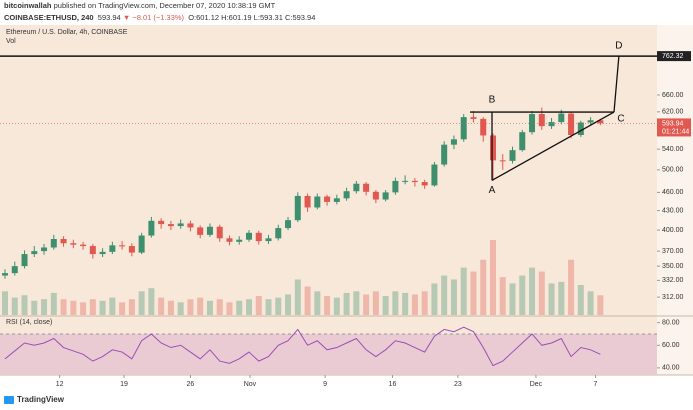 The image size is (693, 410). What do you see at coordinates (191, 384) in the screenshot?
I see `x-tick-label: 26` at bounding box center [191, 384].